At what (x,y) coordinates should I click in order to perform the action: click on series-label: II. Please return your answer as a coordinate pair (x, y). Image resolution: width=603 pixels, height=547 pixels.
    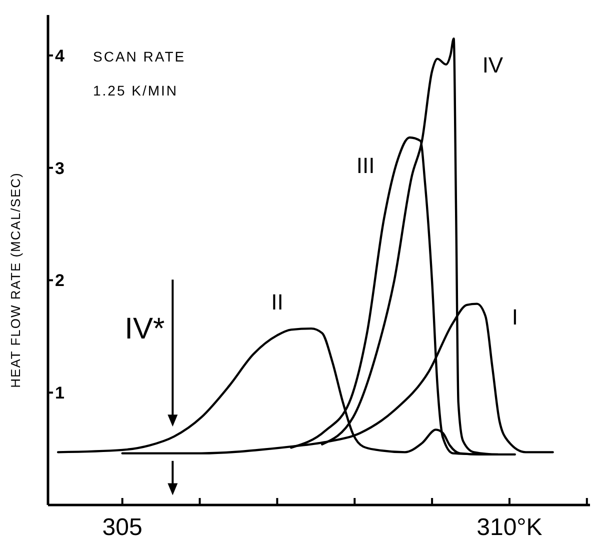
    Looking at the image, I should click on (277, 301).